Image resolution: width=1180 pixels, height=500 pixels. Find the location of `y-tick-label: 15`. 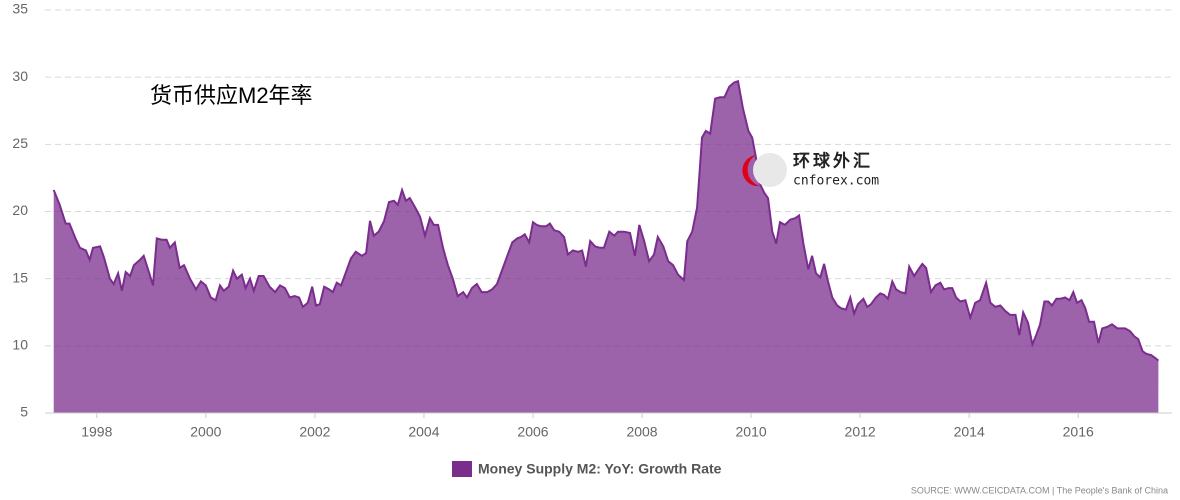

y-tick-label: 15 is located at coordinates (20, 277).